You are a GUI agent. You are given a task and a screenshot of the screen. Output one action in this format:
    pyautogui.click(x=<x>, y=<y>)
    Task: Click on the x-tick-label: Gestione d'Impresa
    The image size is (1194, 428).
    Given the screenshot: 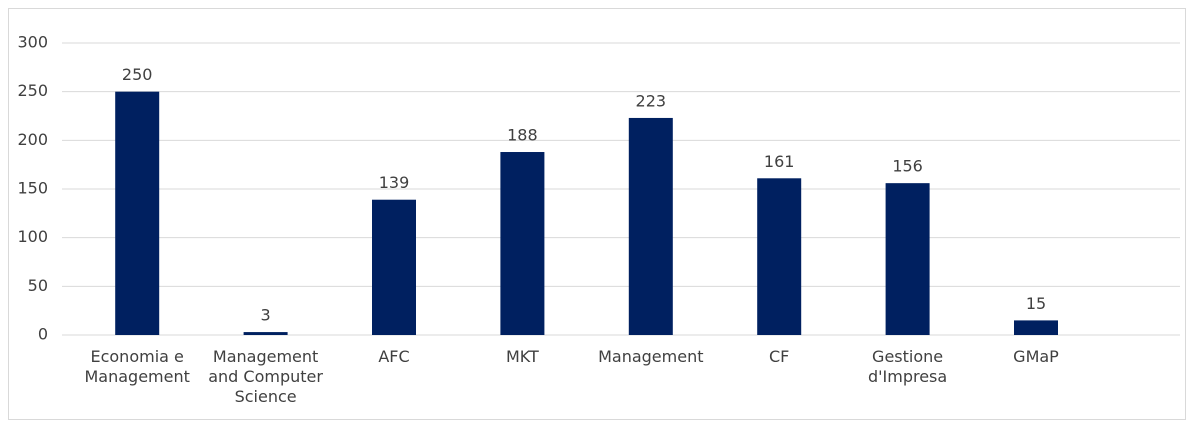 What is the action you would take?
    pyautogui.click(x=907, y=366)
    